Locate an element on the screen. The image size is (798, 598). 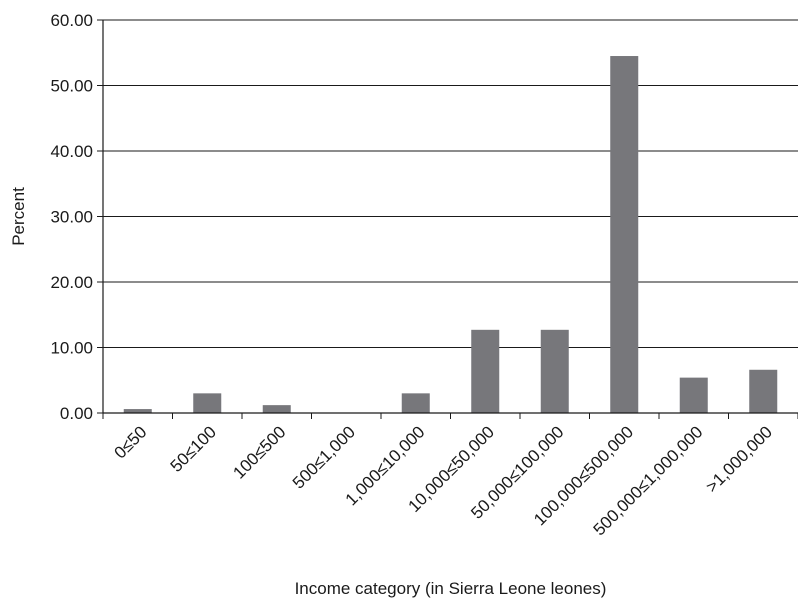
y-tick-label: 20.00 is located at coordinates (71, 282).